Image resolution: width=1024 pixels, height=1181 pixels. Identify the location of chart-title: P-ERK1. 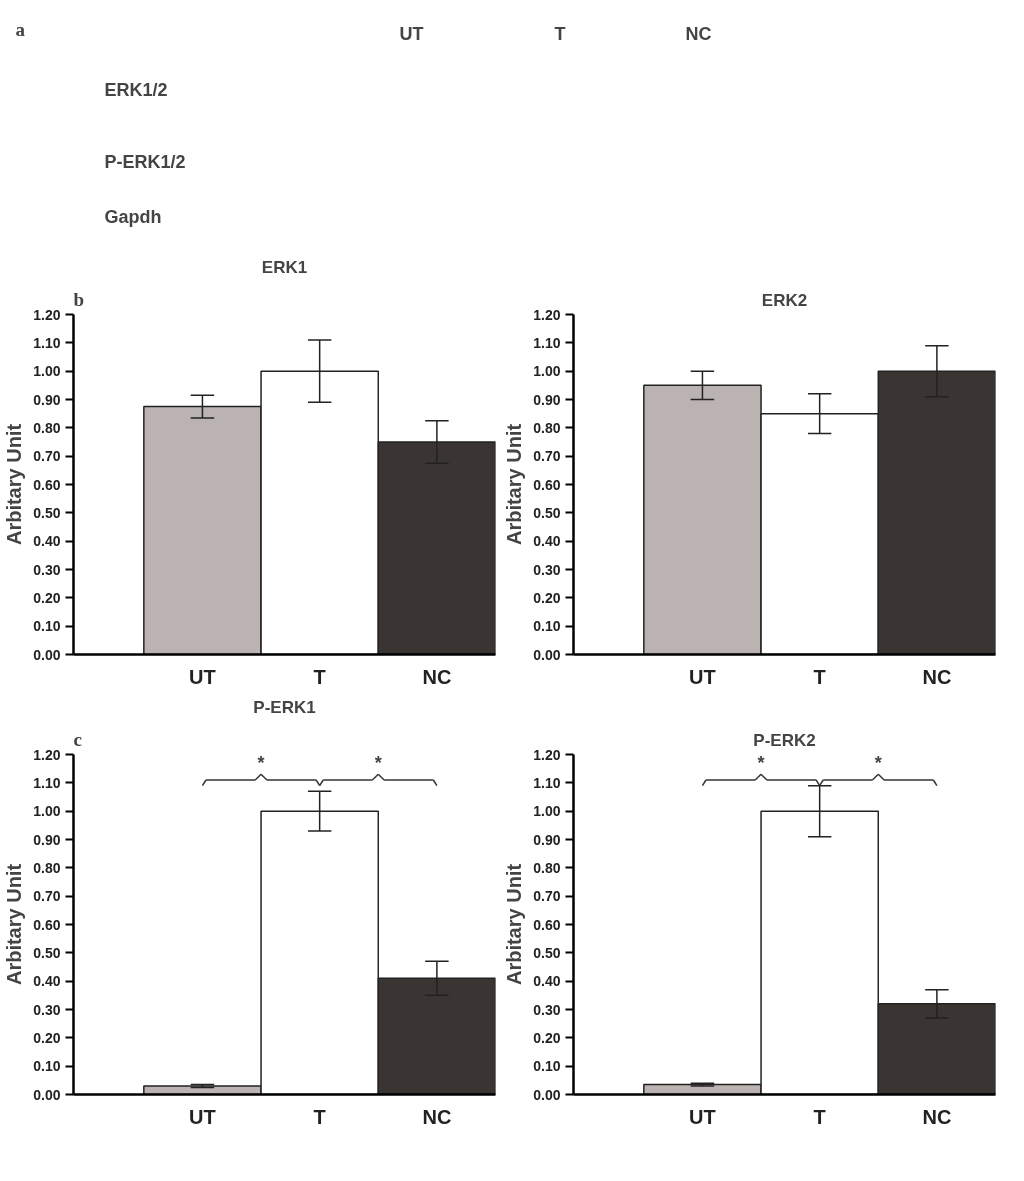
(284, 707).